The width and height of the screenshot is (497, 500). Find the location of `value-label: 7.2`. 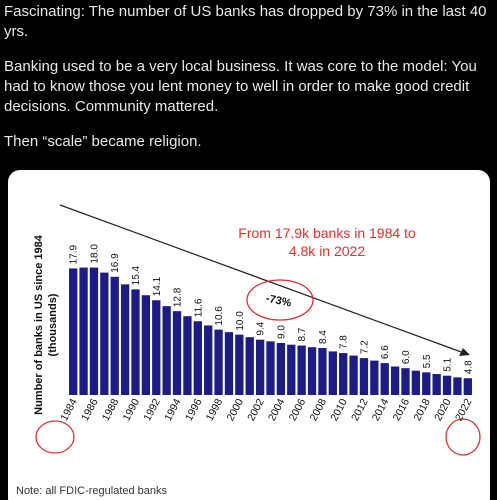

value-label: 7.2 is located at coordinates (364, 347).